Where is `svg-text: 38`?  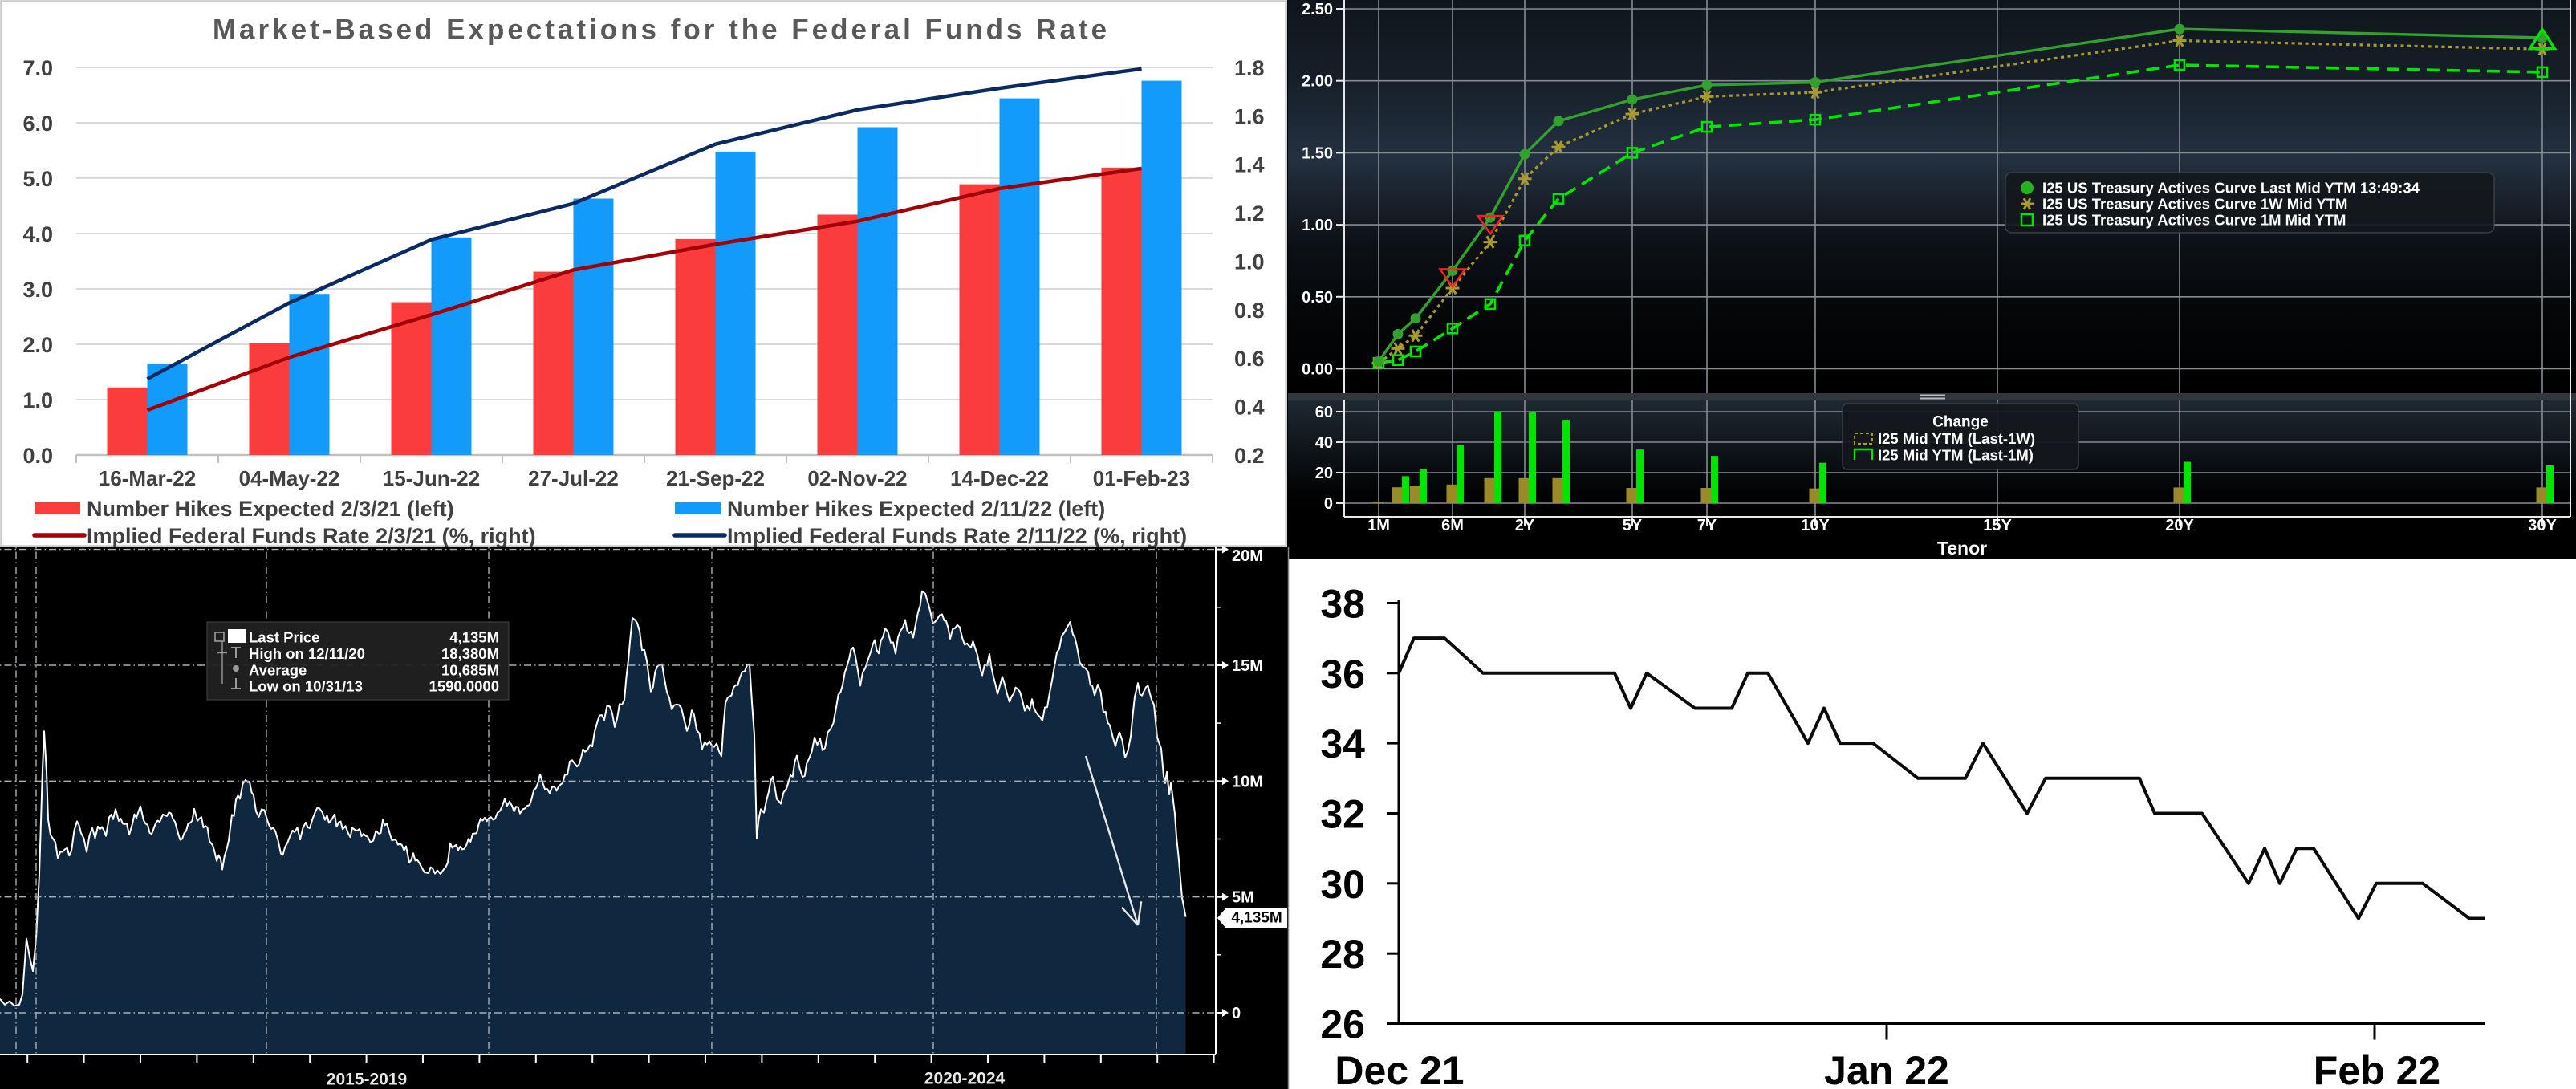
svg-text: 38 is located at coordinates (1342, 604).